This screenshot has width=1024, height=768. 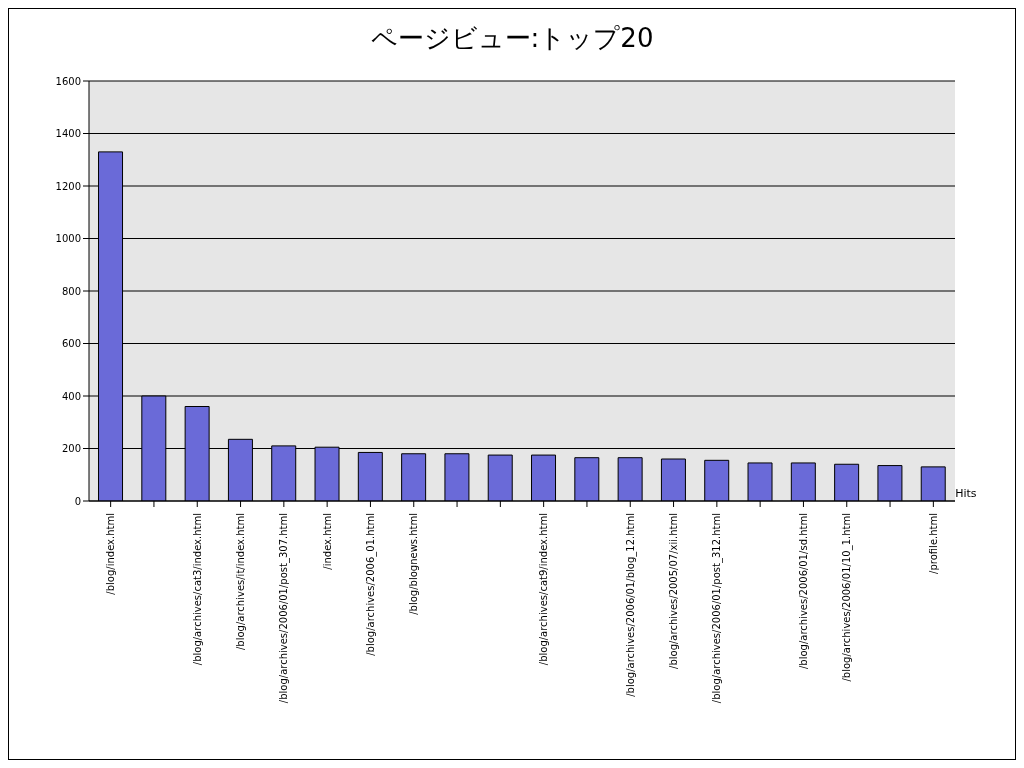 What do you see at coordinates (803, 591) in the screenshot?
I see `x-tick-label: /blog/archives/2006/01/sd.html` at bounding box center [803, 591].